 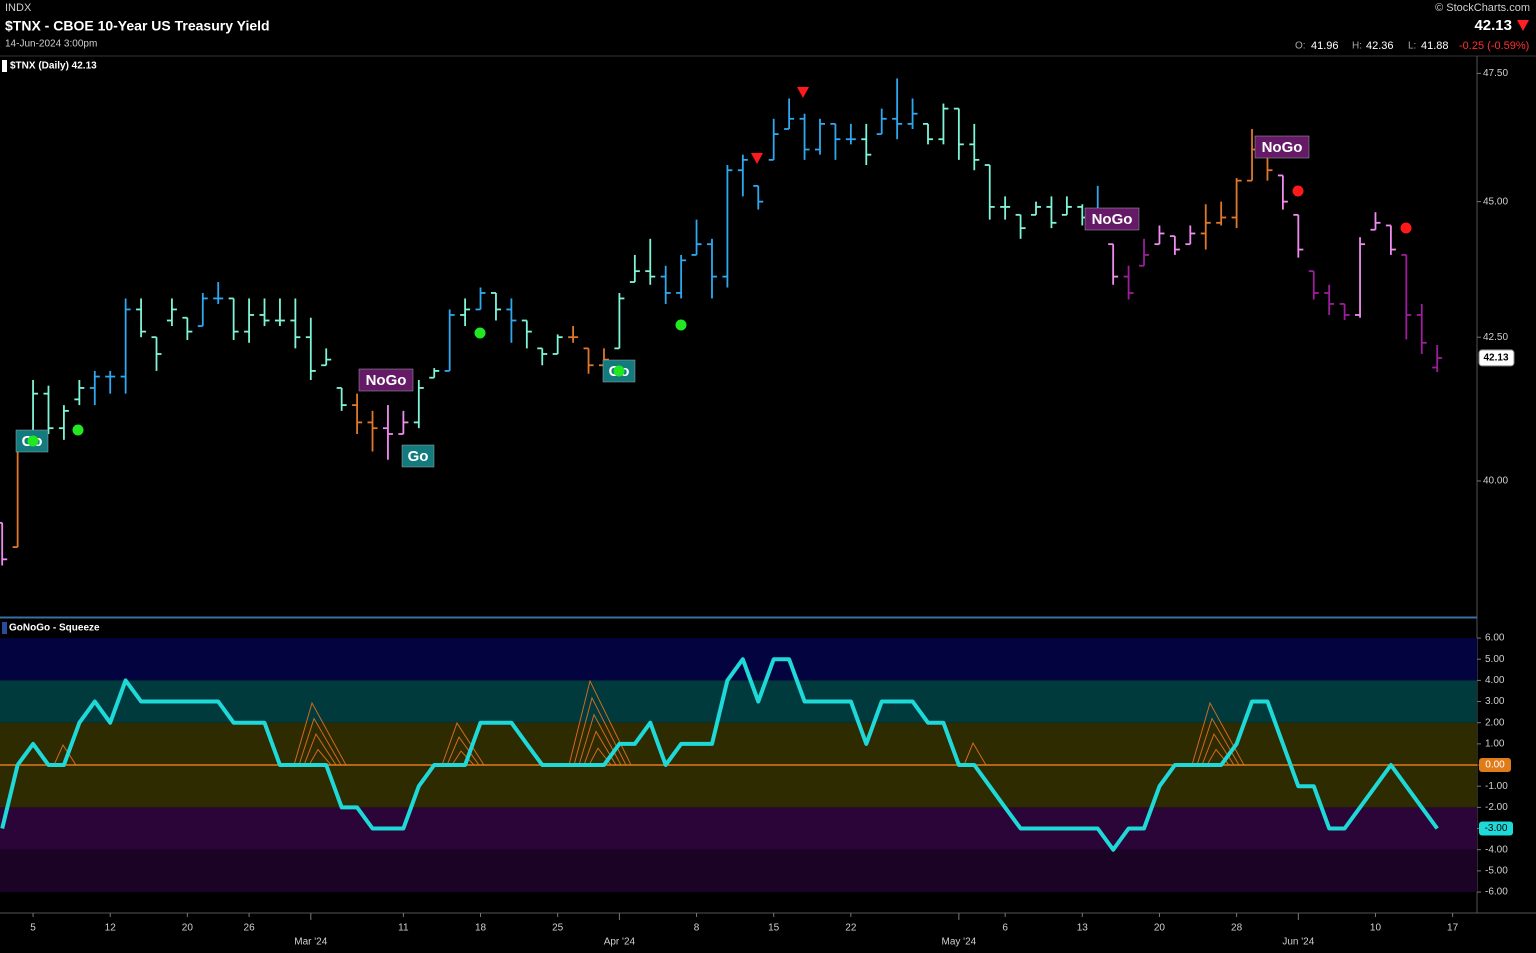 What do you see at coordinates (1495, 659) in the screenshot?
I see `y-tick-label: 5.00` at bounding box center [1495, 659].